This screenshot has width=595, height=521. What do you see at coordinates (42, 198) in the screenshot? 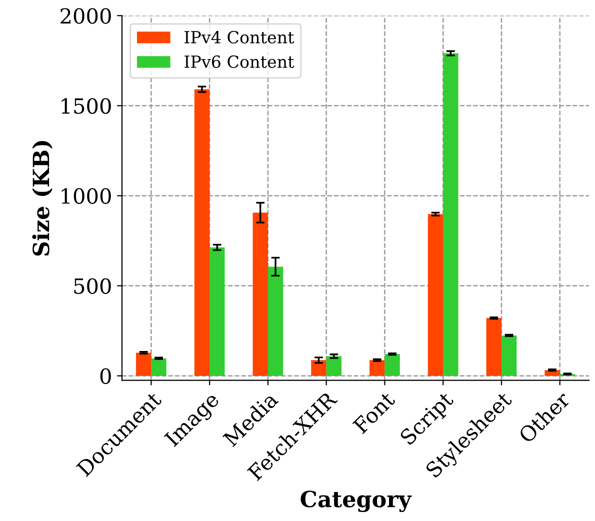
I see `y-axis-title: Size (KB)` at bounding box center [42, 198].